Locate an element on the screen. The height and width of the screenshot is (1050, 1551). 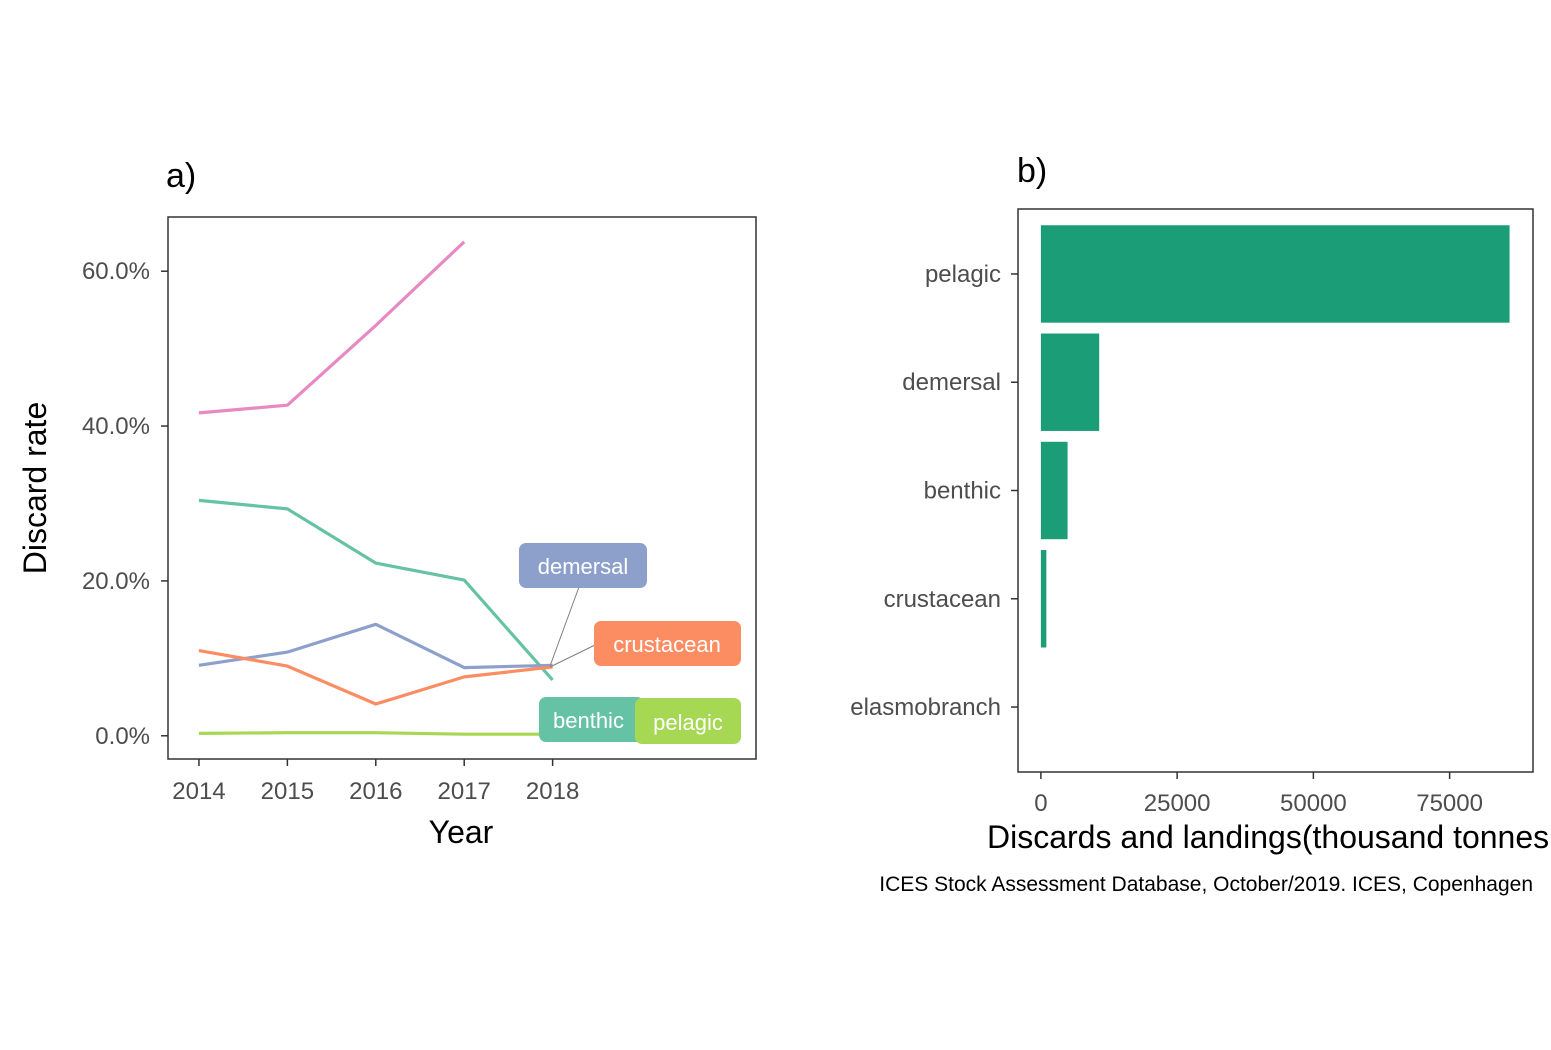
category-label: pelagic is located at coordinates (963, 274).